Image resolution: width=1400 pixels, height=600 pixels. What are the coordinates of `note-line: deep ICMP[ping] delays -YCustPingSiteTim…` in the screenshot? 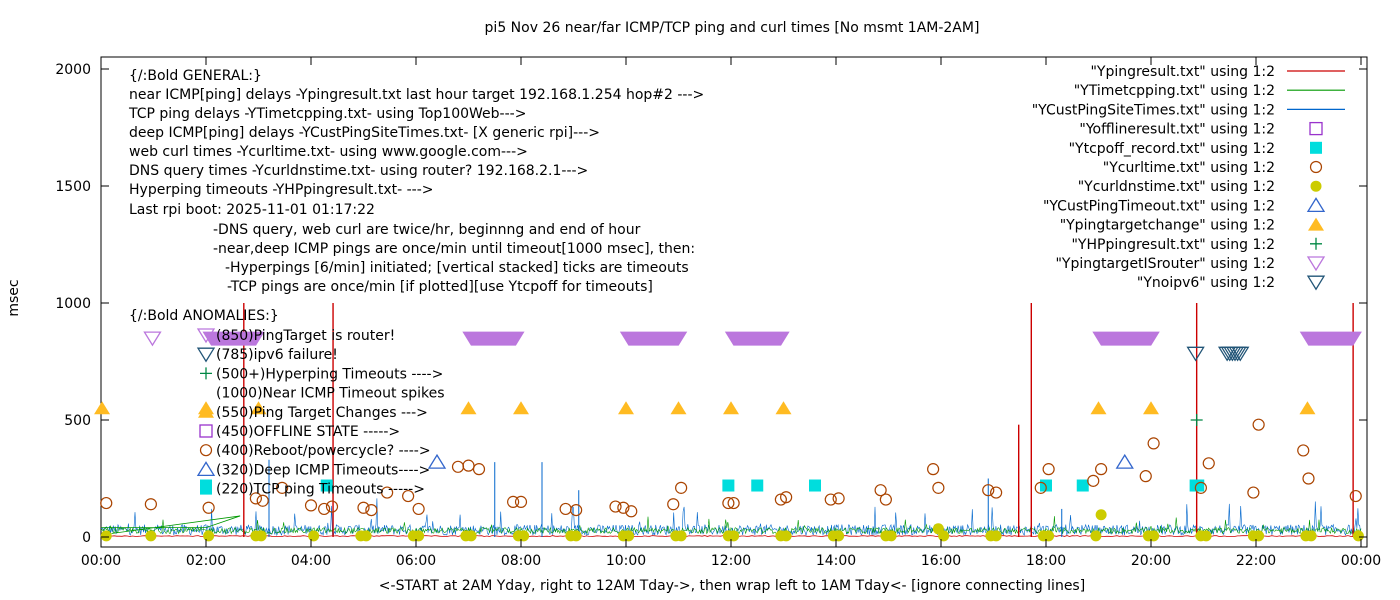 It's located at (364, 133).